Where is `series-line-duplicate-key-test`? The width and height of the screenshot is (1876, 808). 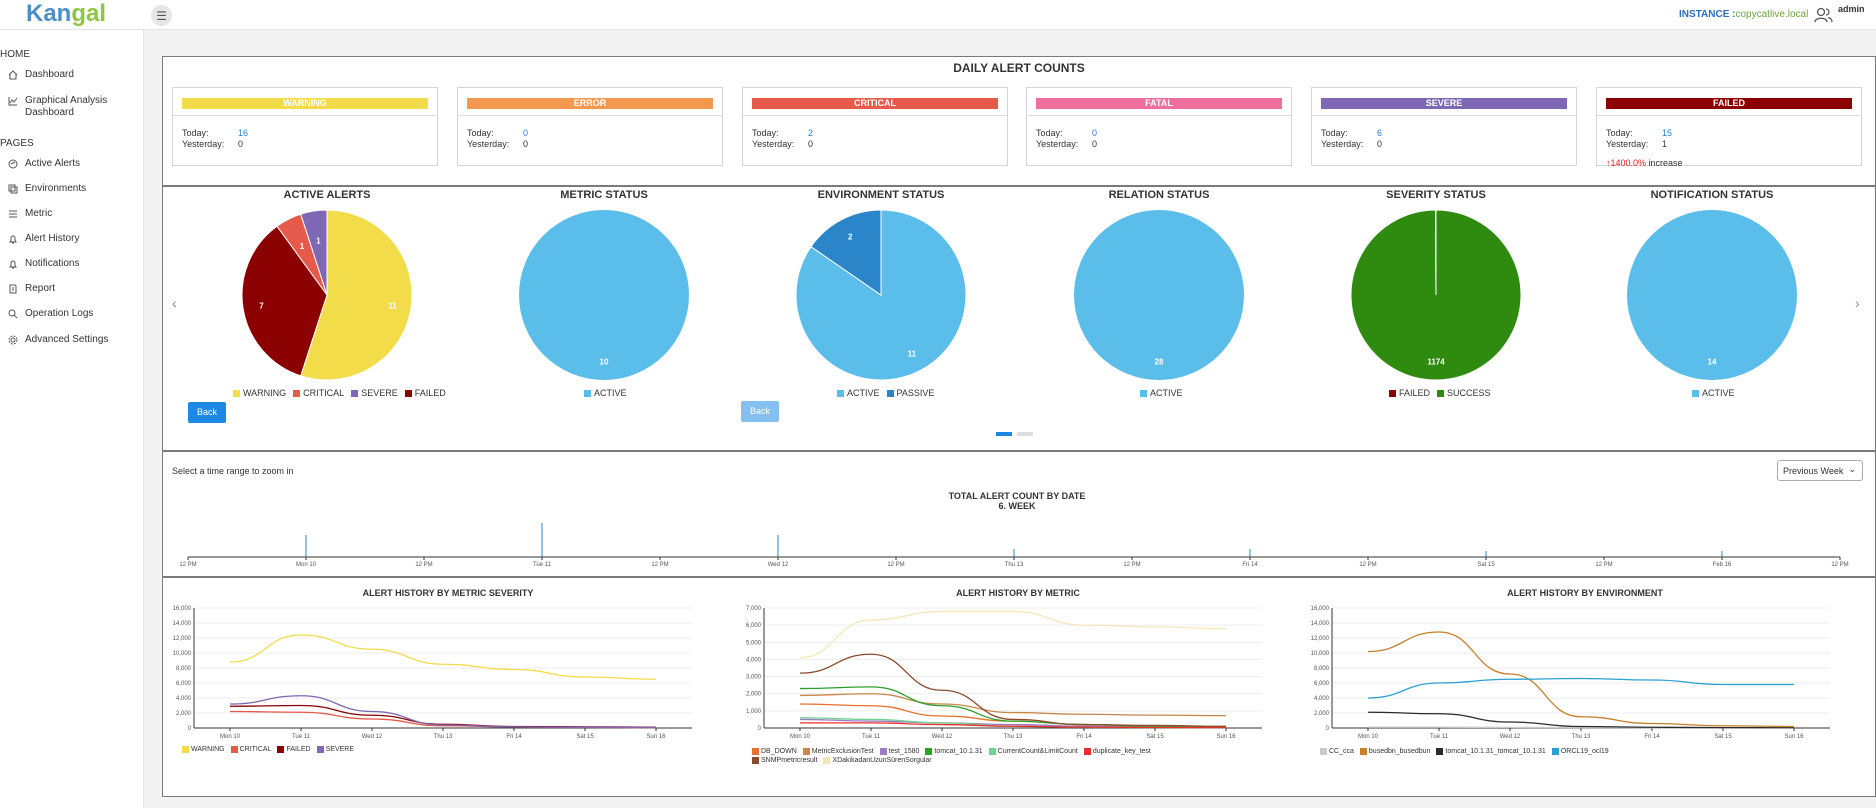 series-line-duplicate-key-test is located at coordinates (1013, 725).